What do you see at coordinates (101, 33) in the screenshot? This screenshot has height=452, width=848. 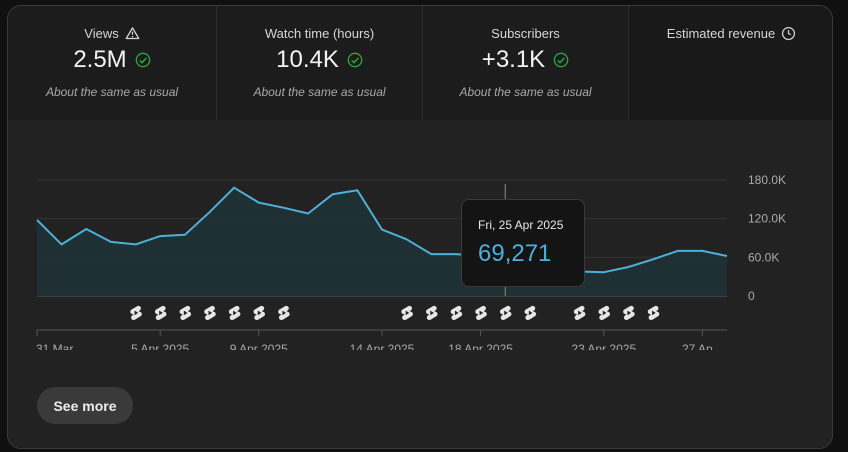 I see `metric-title: Views` at bounding box center [101, 33].